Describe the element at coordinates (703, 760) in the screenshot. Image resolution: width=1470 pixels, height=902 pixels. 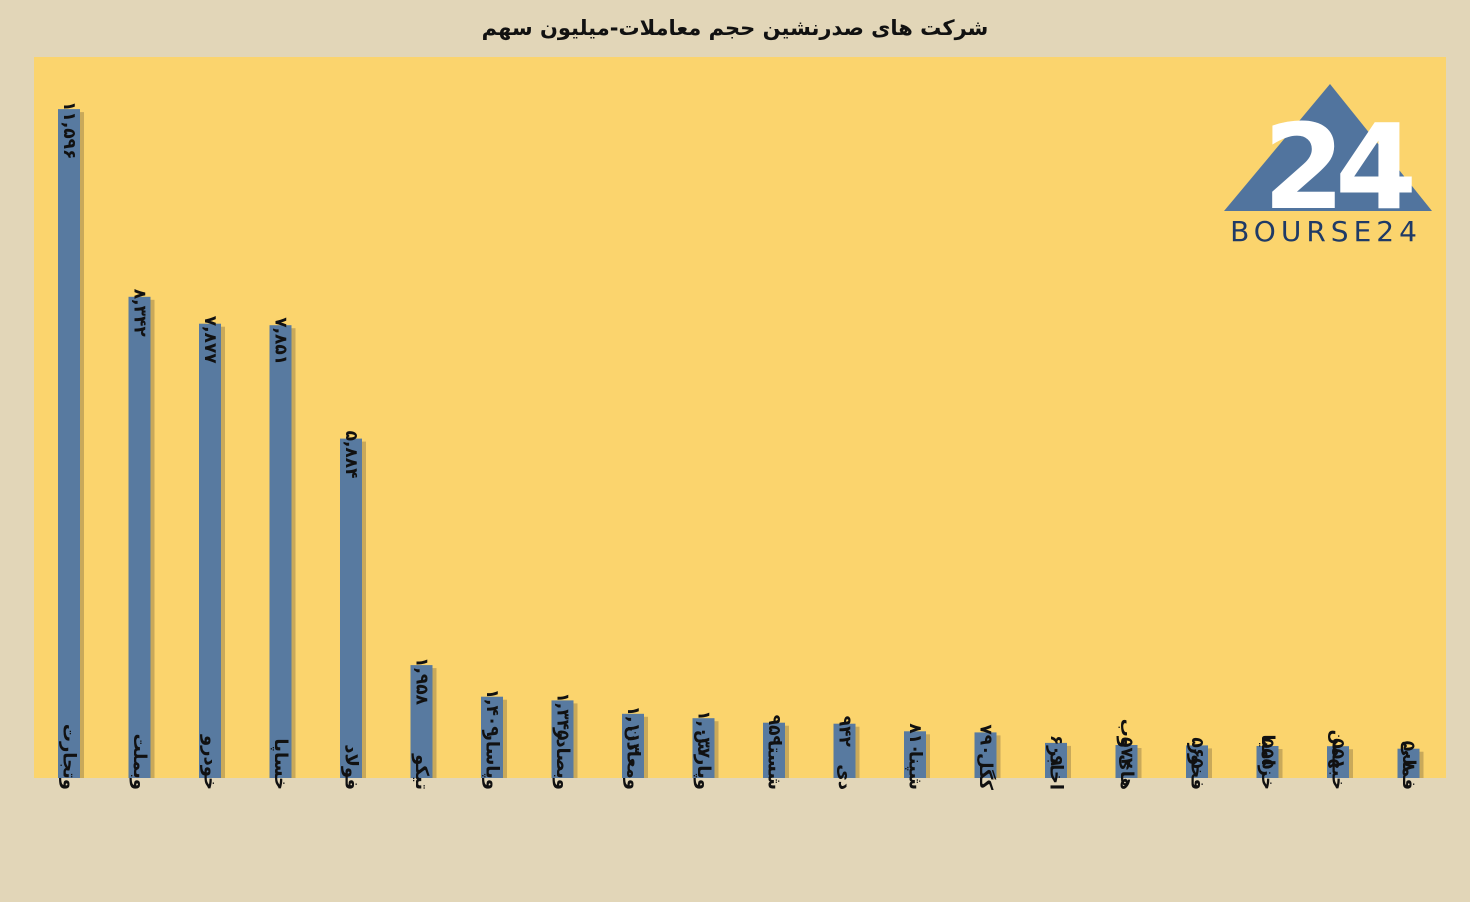
I see `category-label: وپارس` at that location.